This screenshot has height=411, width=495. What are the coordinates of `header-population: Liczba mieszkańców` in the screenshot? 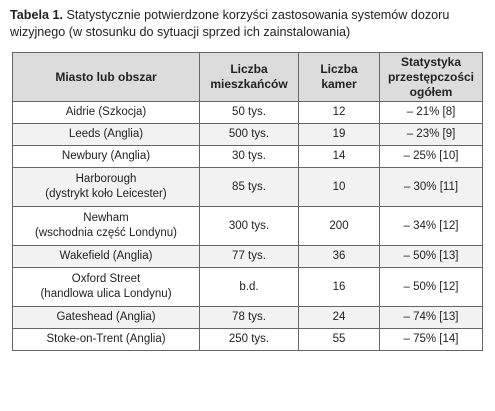 It's located at (249, 77).